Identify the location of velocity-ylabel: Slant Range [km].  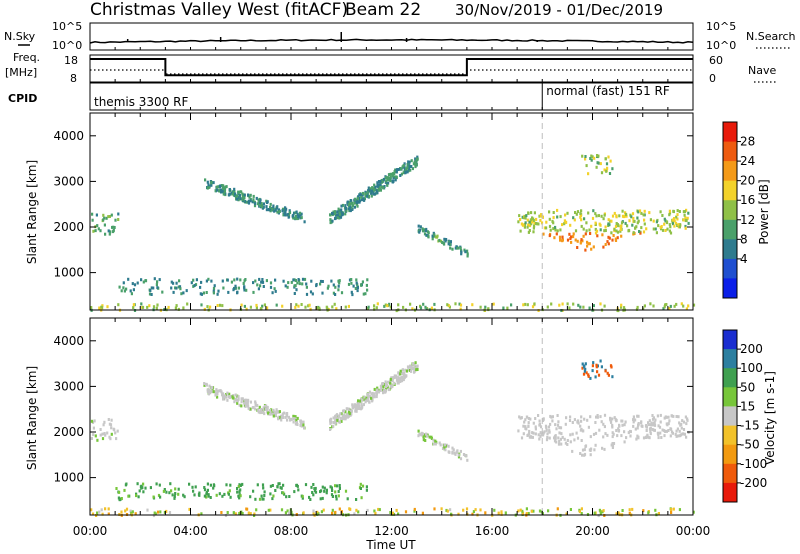
(32, 418).